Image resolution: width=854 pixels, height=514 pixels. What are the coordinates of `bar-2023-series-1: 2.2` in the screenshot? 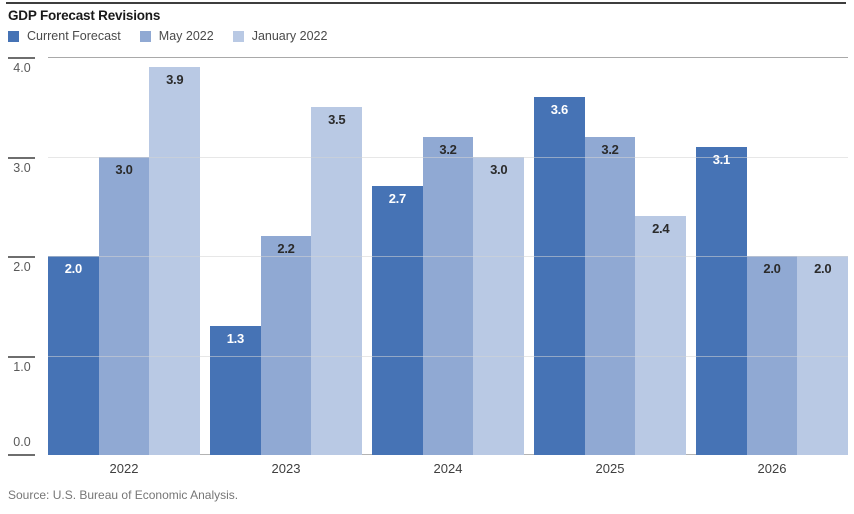 It's located at (286, 345).